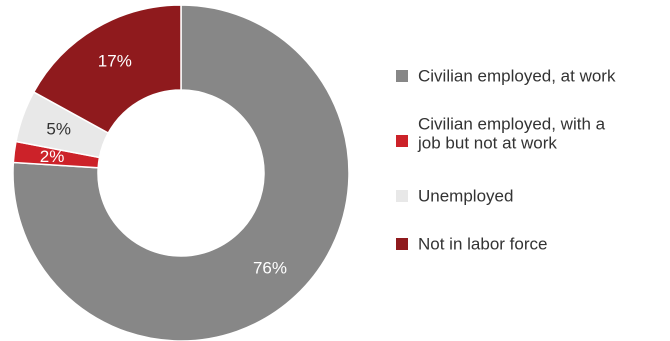 This screenshot has width=670, height=341. I want to click on legend-item-not-in-labor-force: Not in labor force, so click(471, 244).